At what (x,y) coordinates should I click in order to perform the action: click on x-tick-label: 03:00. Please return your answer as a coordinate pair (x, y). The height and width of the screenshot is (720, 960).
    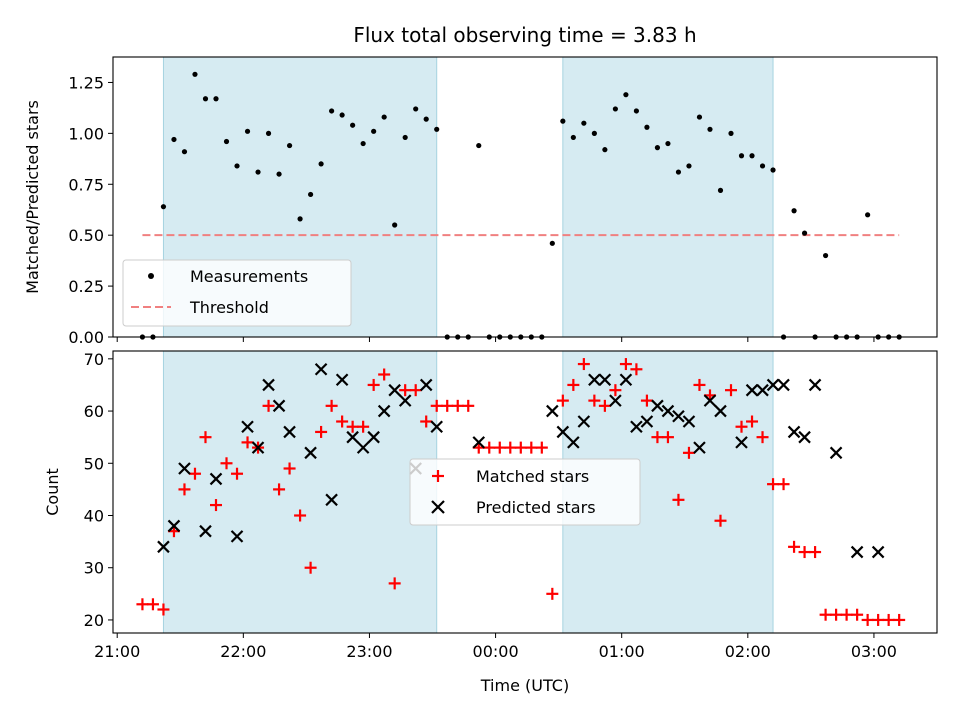
    Looking at the image, I should click on (874, 651).